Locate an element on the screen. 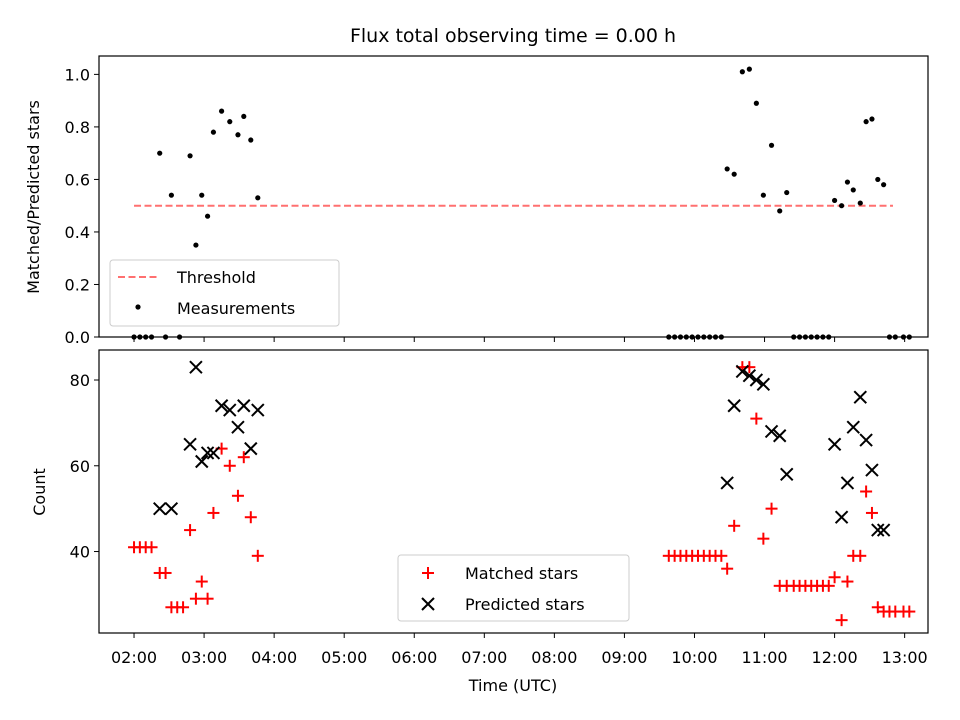 The image size is (960, 720). legend-matched-swatch is located at coordinates (428, 573).